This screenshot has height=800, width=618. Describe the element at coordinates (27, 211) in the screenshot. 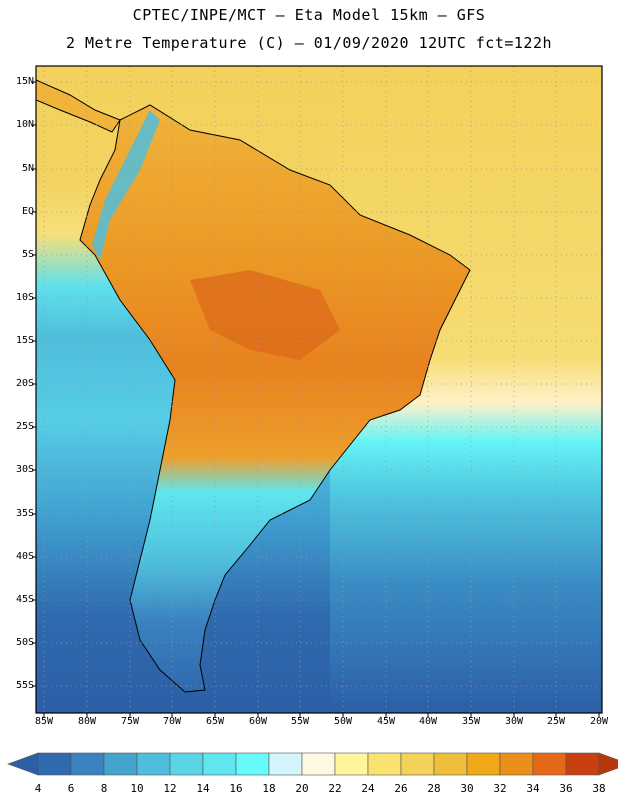

I see `lat-label: EQ` at that location.